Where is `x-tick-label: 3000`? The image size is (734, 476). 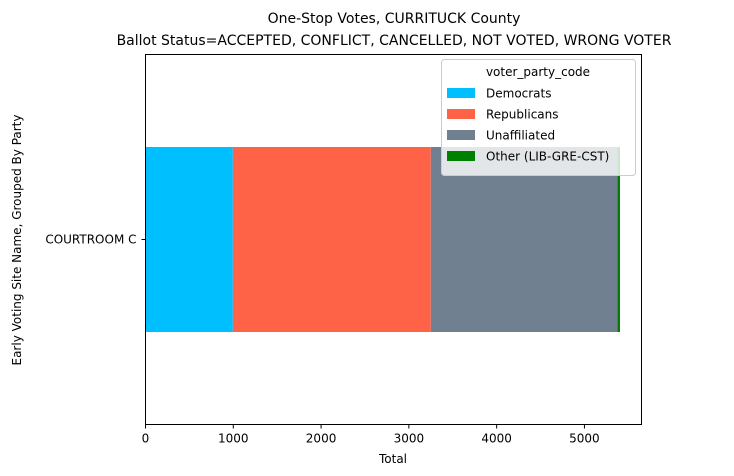 x-tick-label: 3000 is located at coordinates (409, 439).